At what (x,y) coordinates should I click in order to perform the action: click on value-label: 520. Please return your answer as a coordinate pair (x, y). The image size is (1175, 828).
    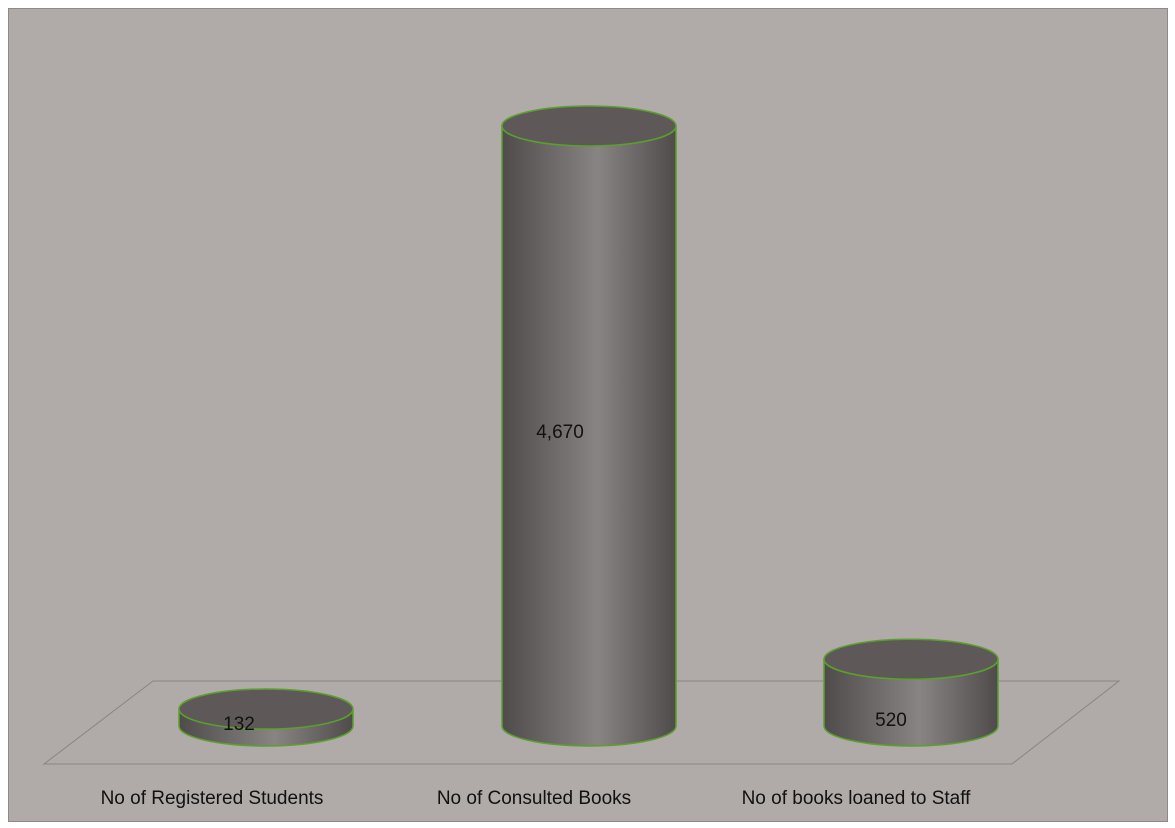
    Looking at the image, I should click on (891, 720).